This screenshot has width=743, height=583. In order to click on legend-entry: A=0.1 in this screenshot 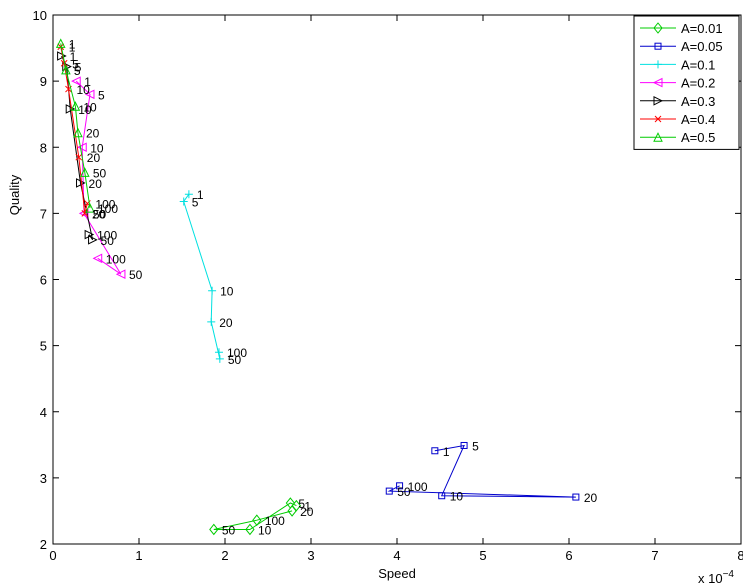, I will do `click(677, 64)`.